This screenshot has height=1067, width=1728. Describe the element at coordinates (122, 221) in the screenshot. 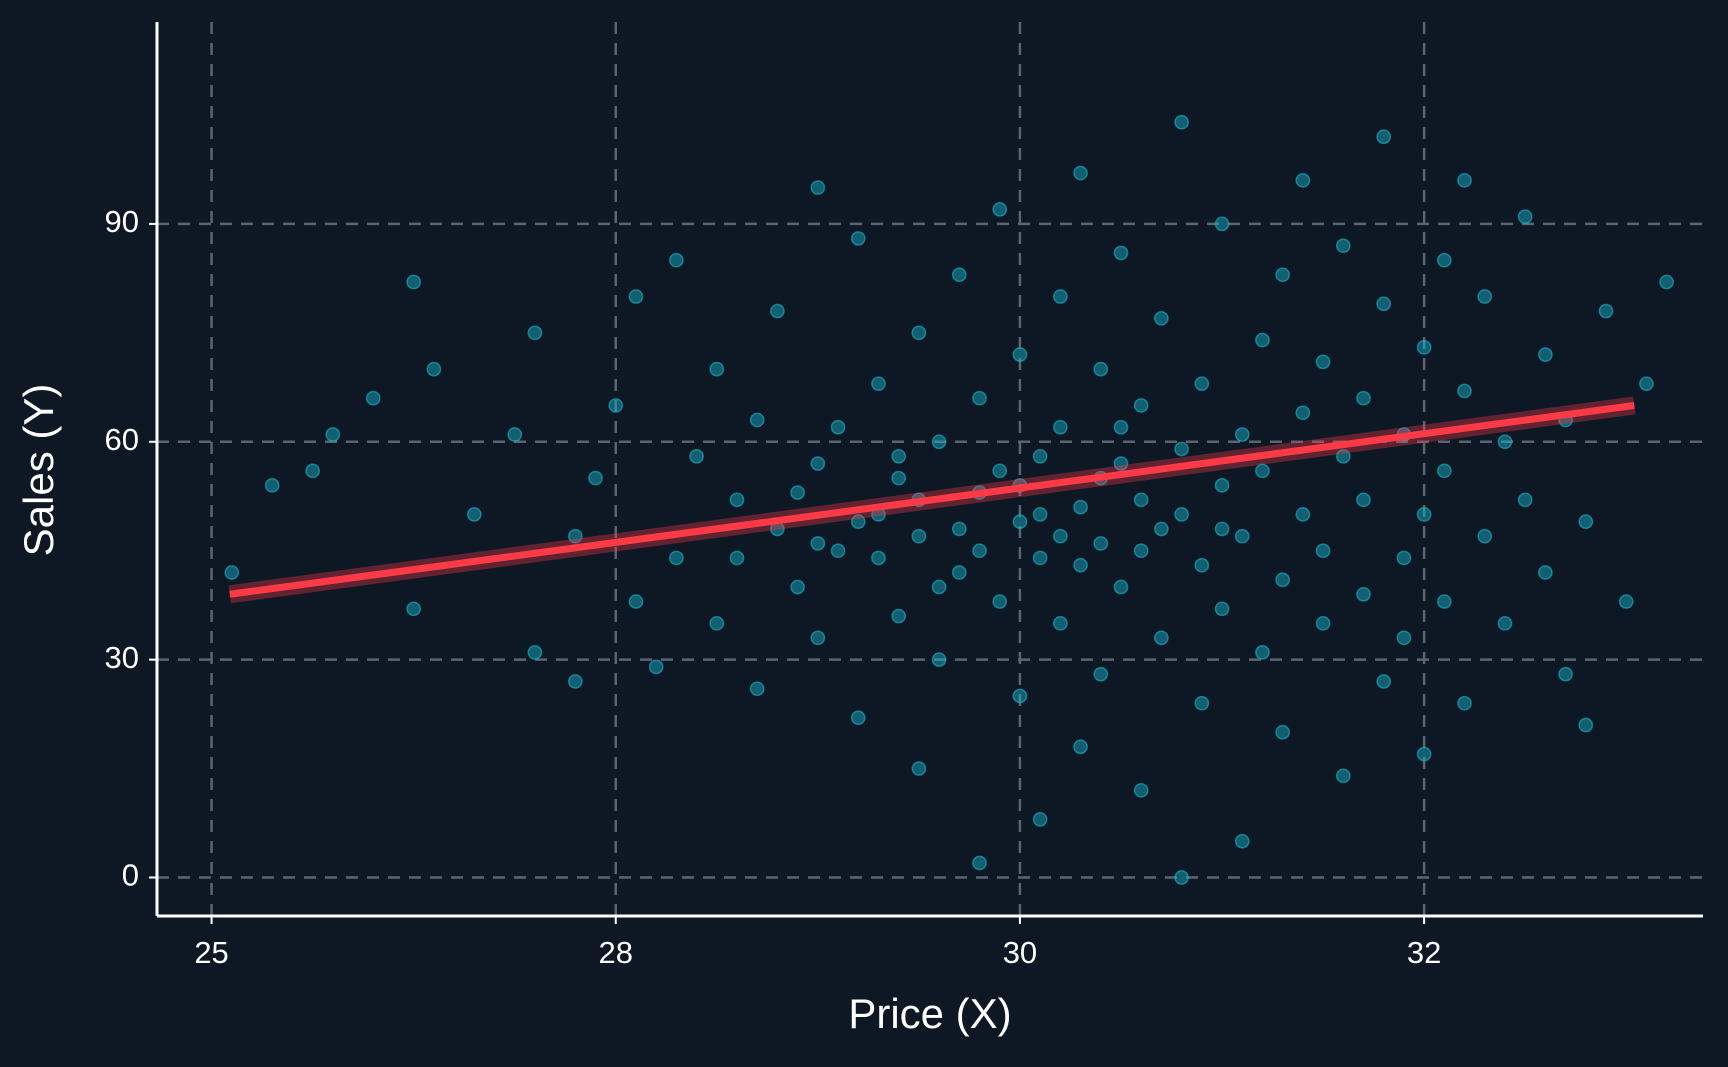

I see `y-tick-label: 90` at that location.